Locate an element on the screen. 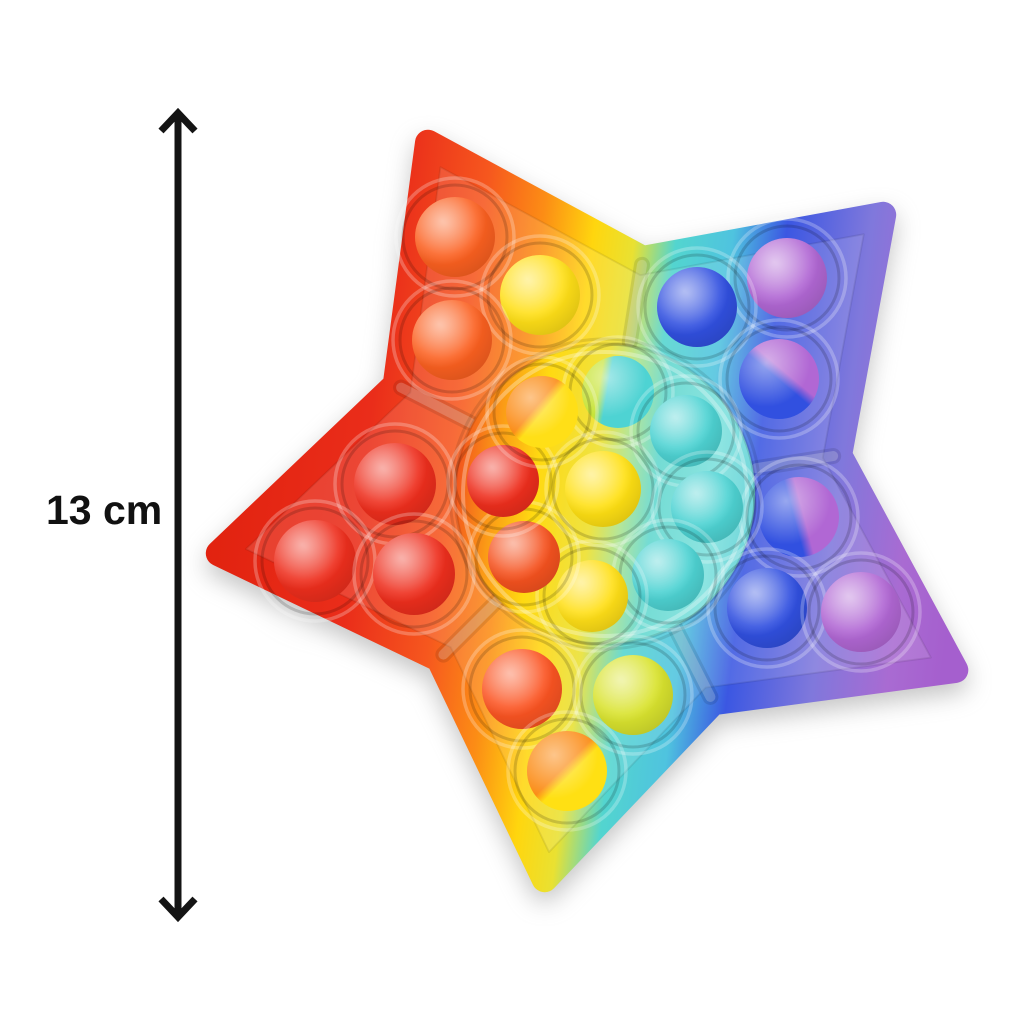 This screenshot has height=1024, width=1024. arrow-head-up is located at coordinates (178, 120).